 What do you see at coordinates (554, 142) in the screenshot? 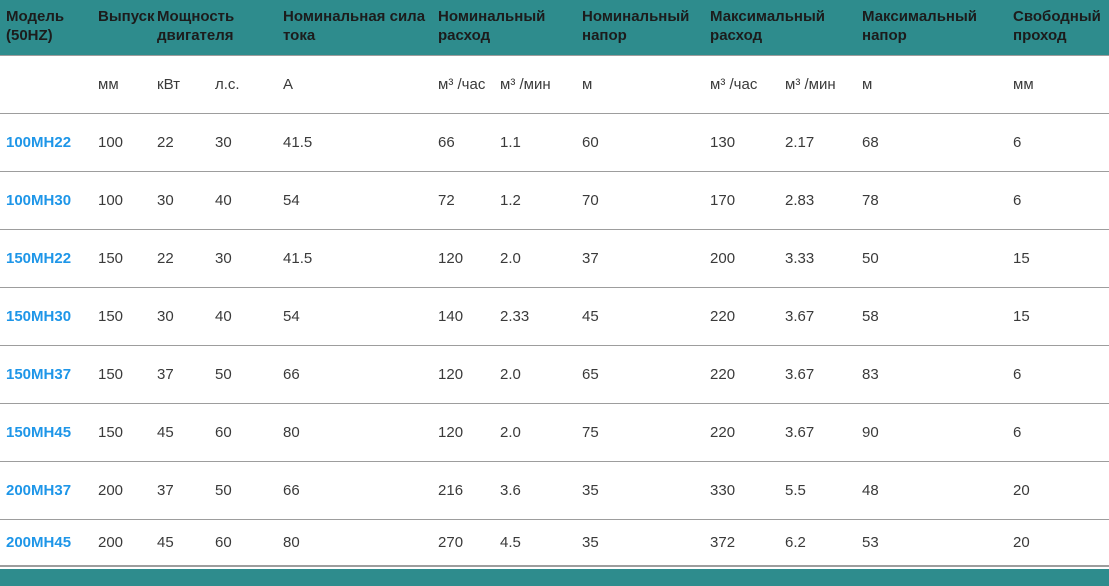
I see `table-row: 100MH22 100 22 30 41.5 66 1.1 60 130 2.17 68 6` at bounding box center [554, 142].